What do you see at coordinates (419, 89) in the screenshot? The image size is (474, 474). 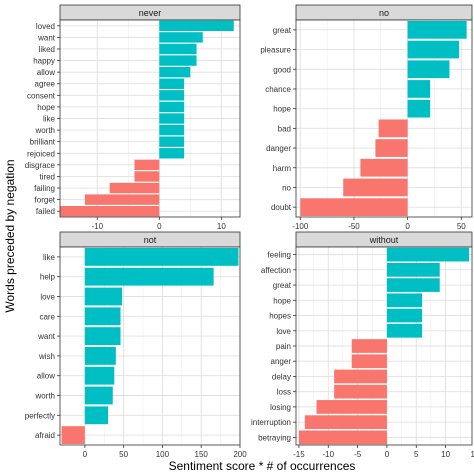 I see `bar-chance` at bounding box center [419, 89].